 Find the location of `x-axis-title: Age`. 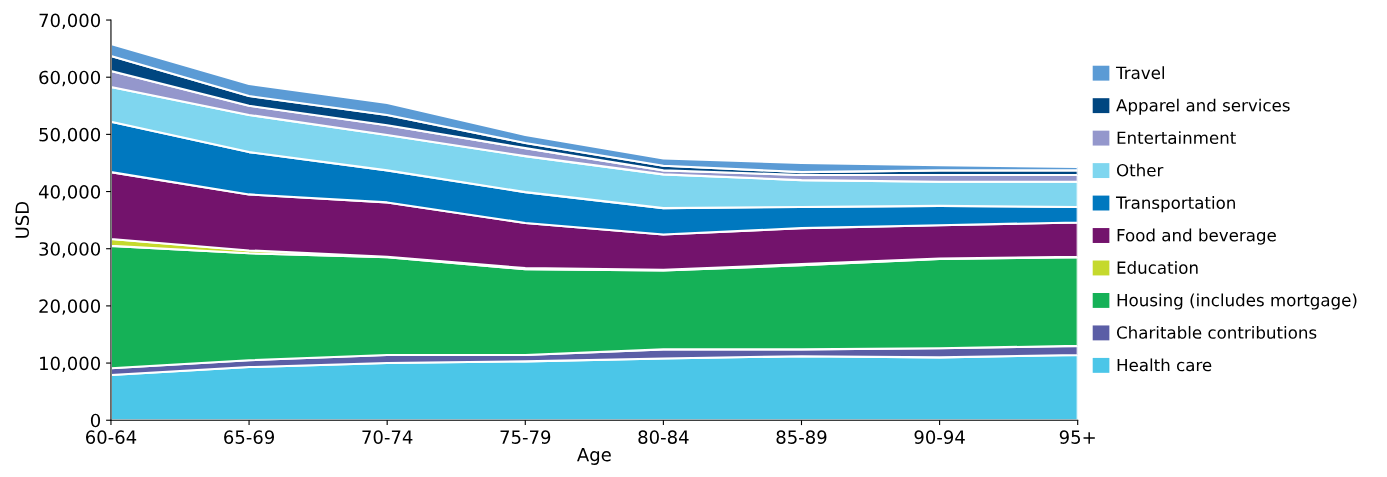

x-axis-title: Age is located at coordinates (594, 456).